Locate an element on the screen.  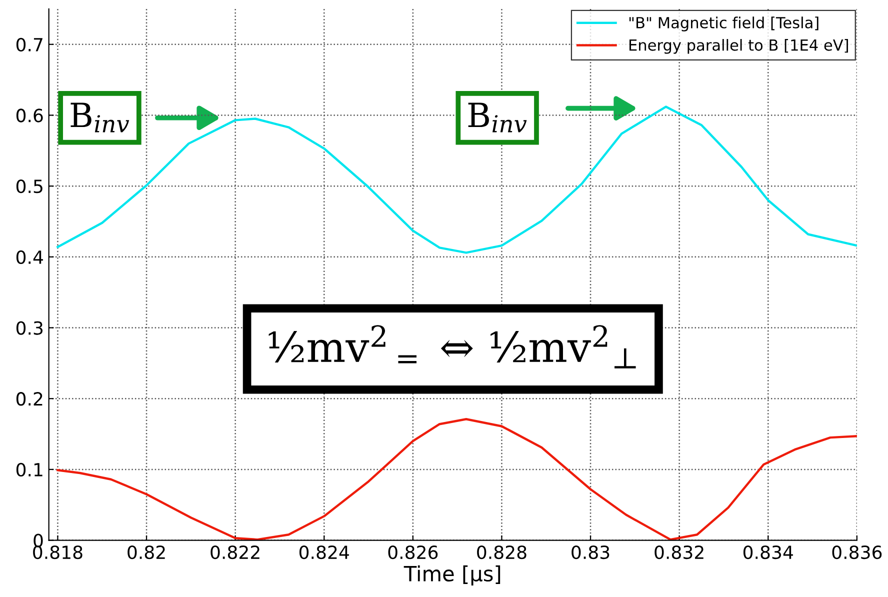
y-tick-label: 0.1 is located at coordinates (29, 469).